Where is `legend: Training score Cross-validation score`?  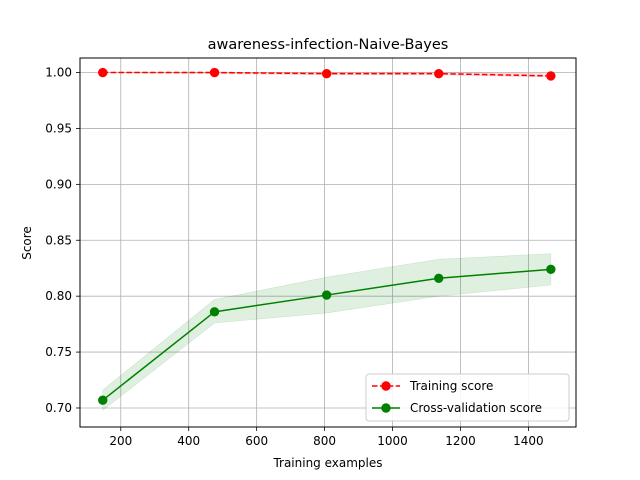
legend: Training score Cross-validation score is located at coordinates (467, 397).